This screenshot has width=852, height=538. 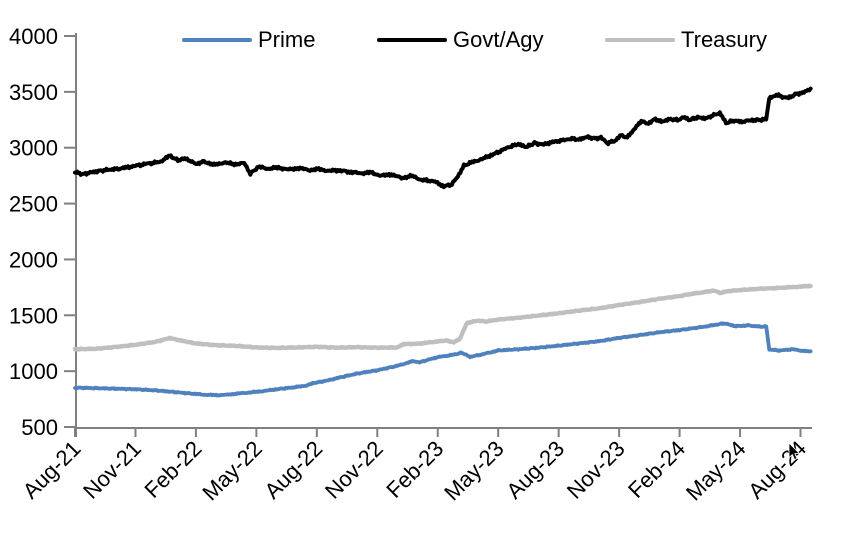 I want to click on legend-label-govt-agy: Govt/Agy, so click(x=498, y=39).